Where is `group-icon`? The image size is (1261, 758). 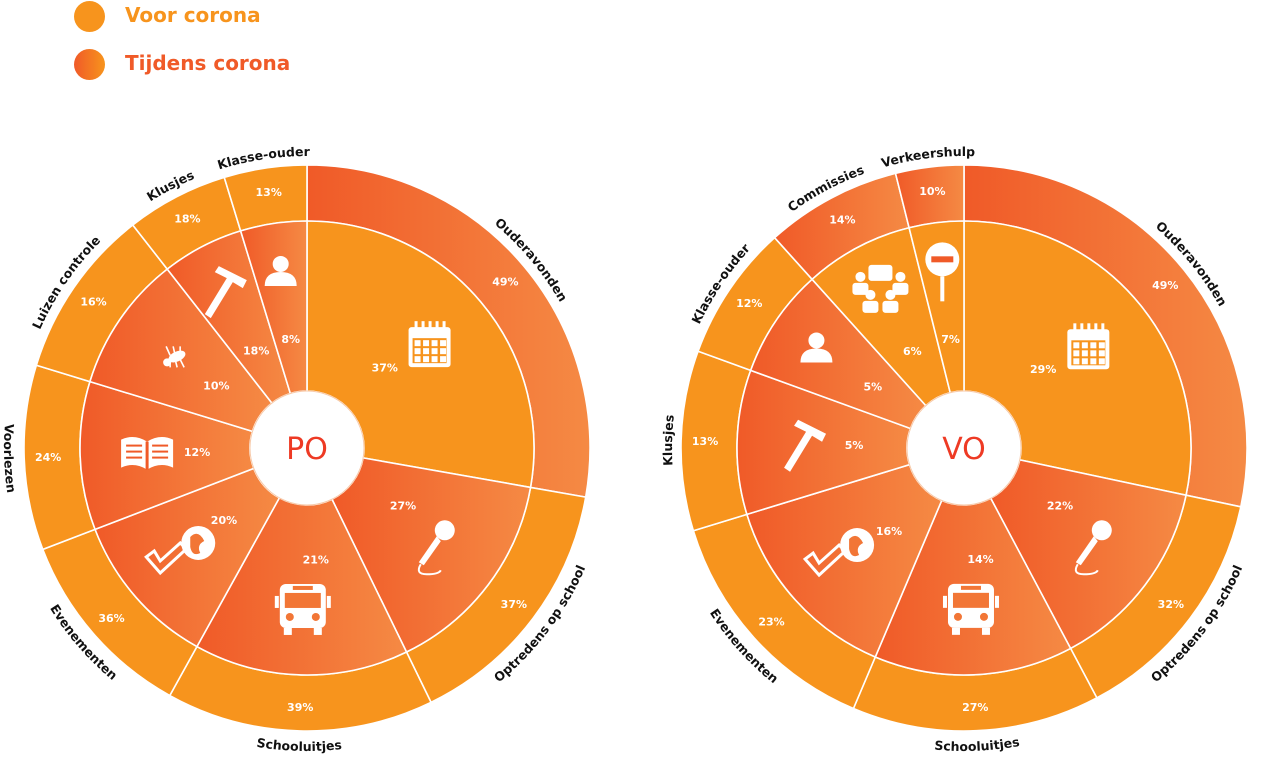 group-icon is located at coordinates (880, 288).